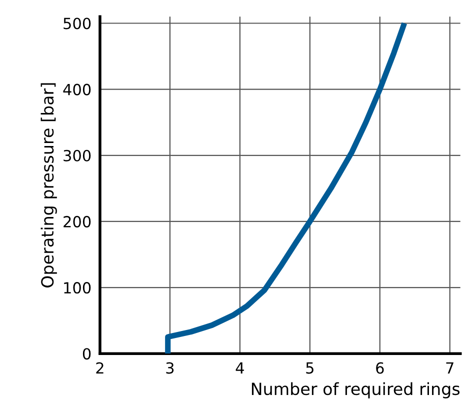 The width and height of the screenshot is (465, 416). I want to click on y-tick-label: 200, so click(77, 222).